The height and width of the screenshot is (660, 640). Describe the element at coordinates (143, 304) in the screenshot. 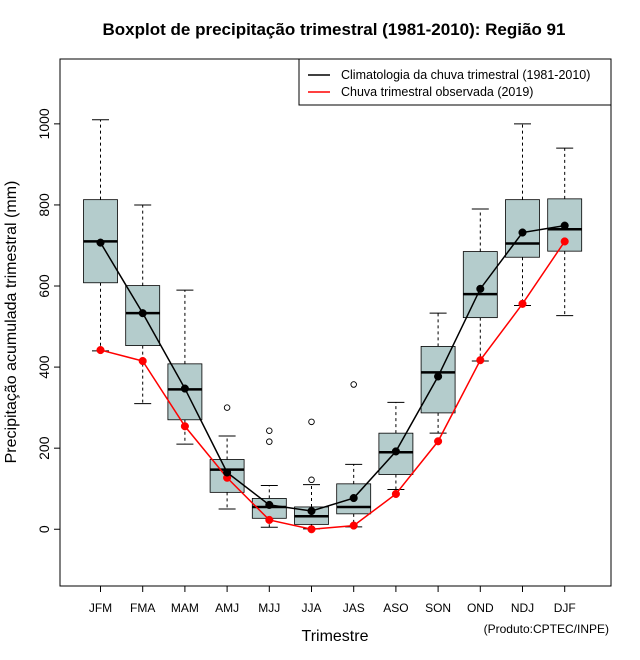

I see `boxplot-fma` at that location.